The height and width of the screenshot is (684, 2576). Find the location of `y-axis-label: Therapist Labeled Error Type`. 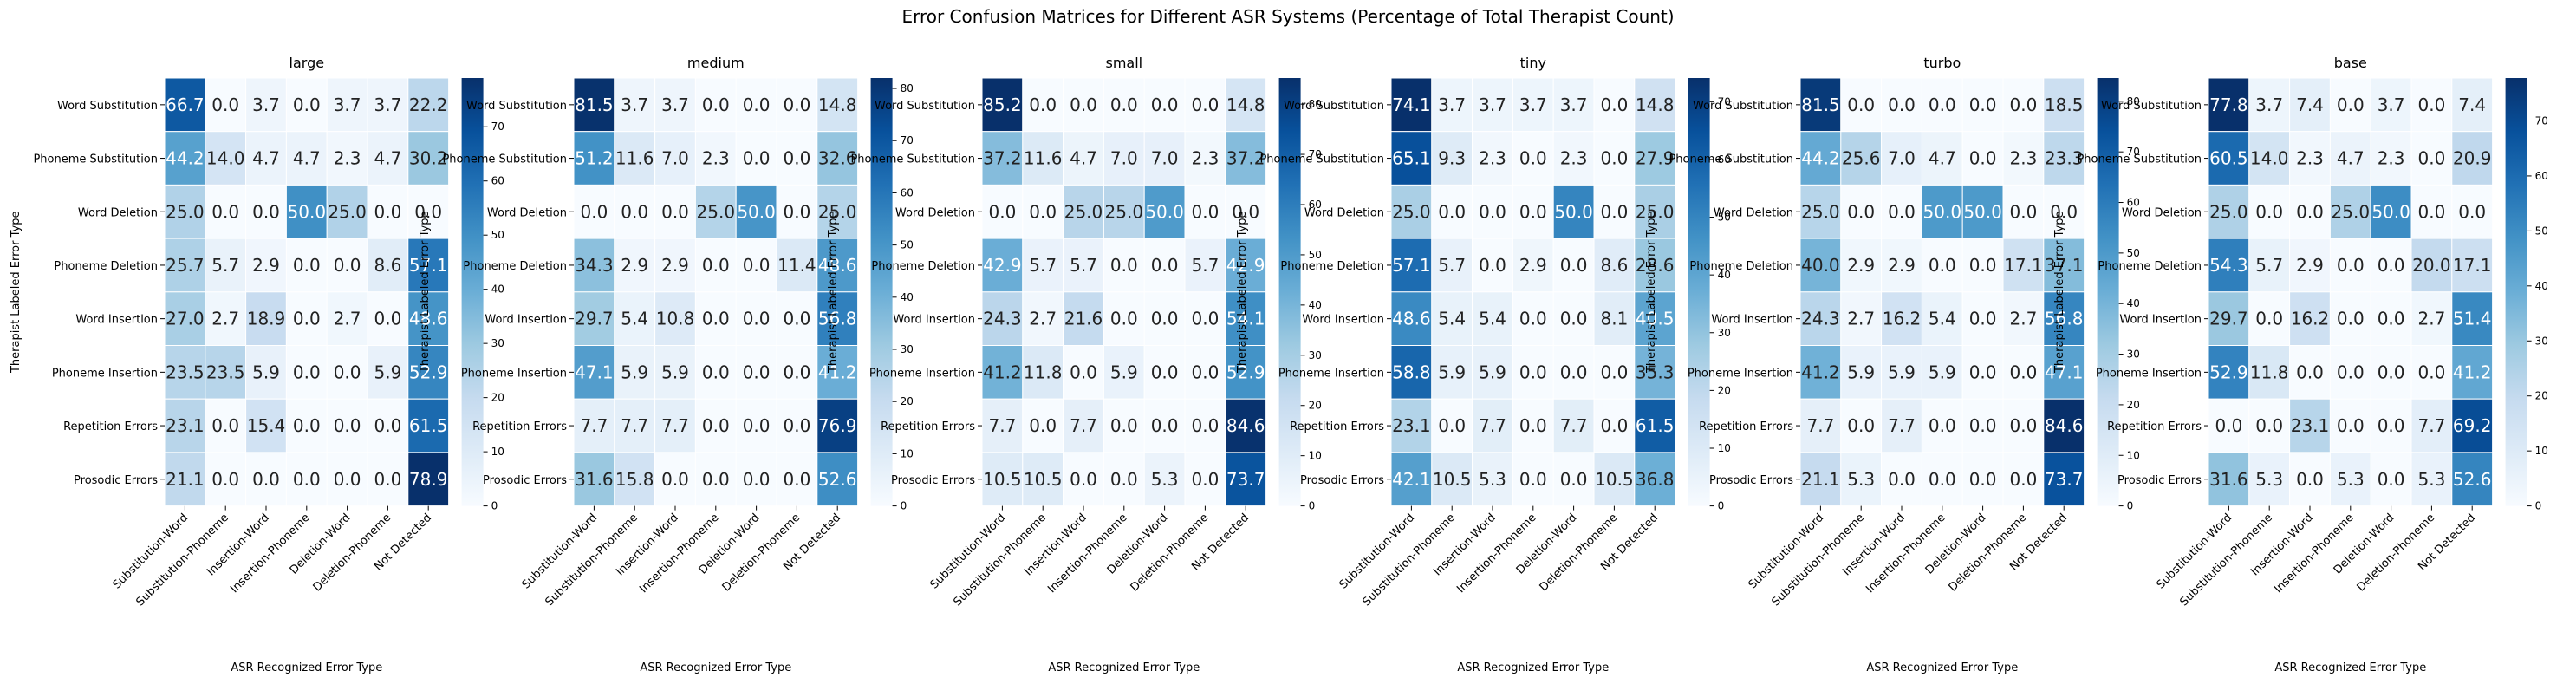

y-axis-label: Therapist Labeled Error Type is located at coordinates (833, 293).